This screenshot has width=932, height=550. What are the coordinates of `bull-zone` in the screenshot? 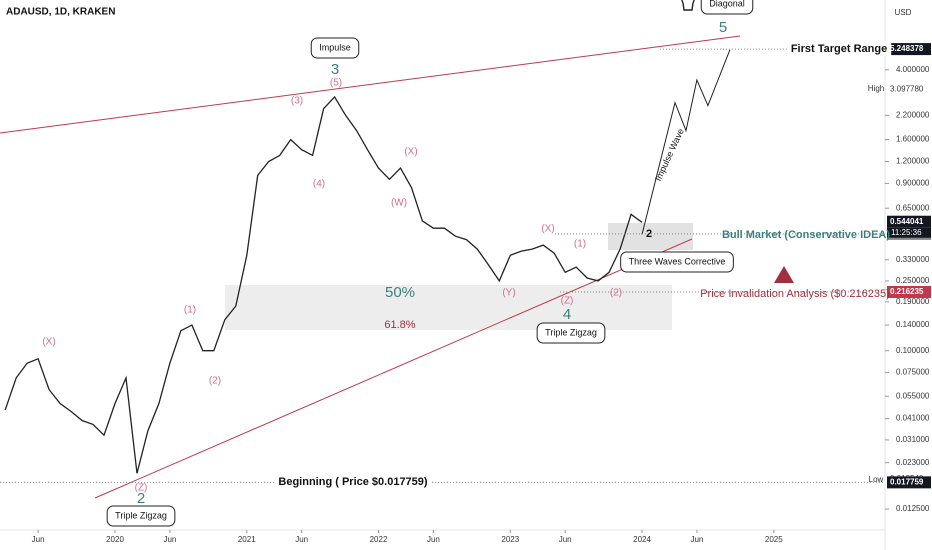 It's located at (650, 236).